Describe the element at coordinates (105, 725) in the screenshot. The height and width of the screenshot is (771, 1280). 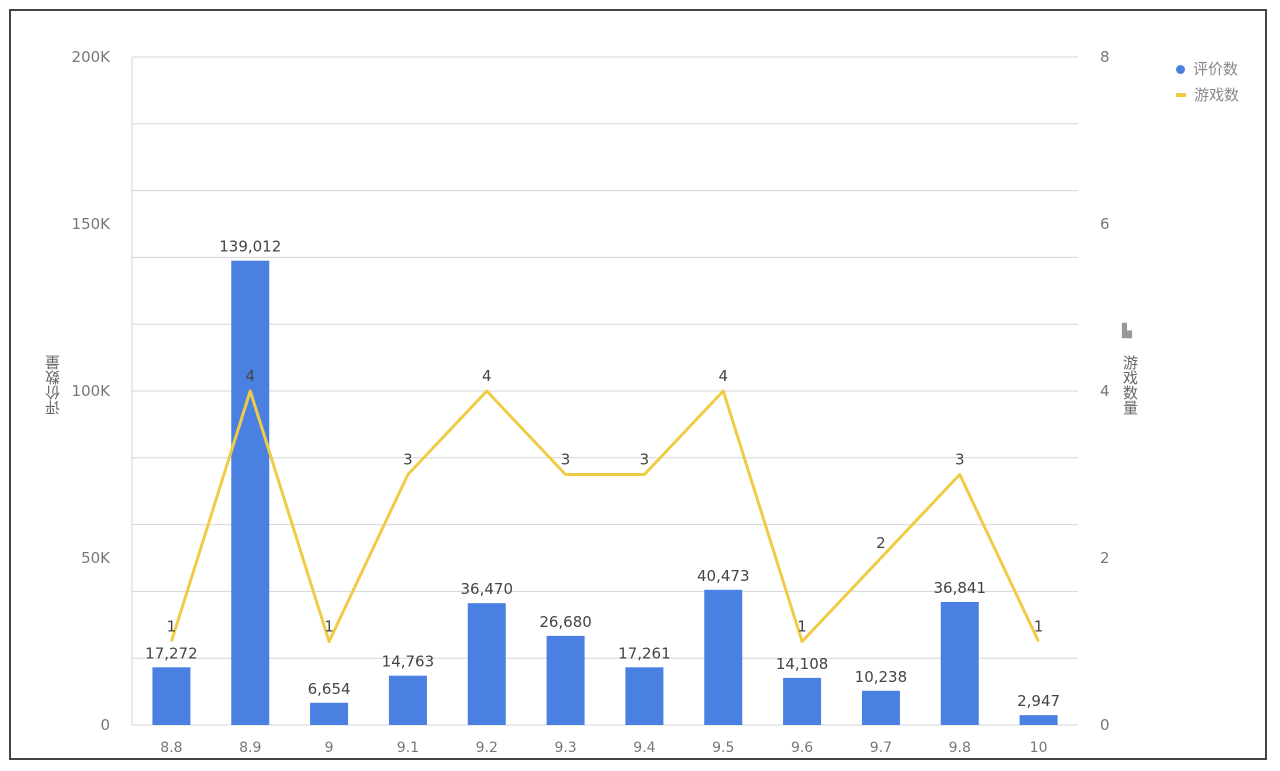
I see `y-tick-left: 0` at that location.